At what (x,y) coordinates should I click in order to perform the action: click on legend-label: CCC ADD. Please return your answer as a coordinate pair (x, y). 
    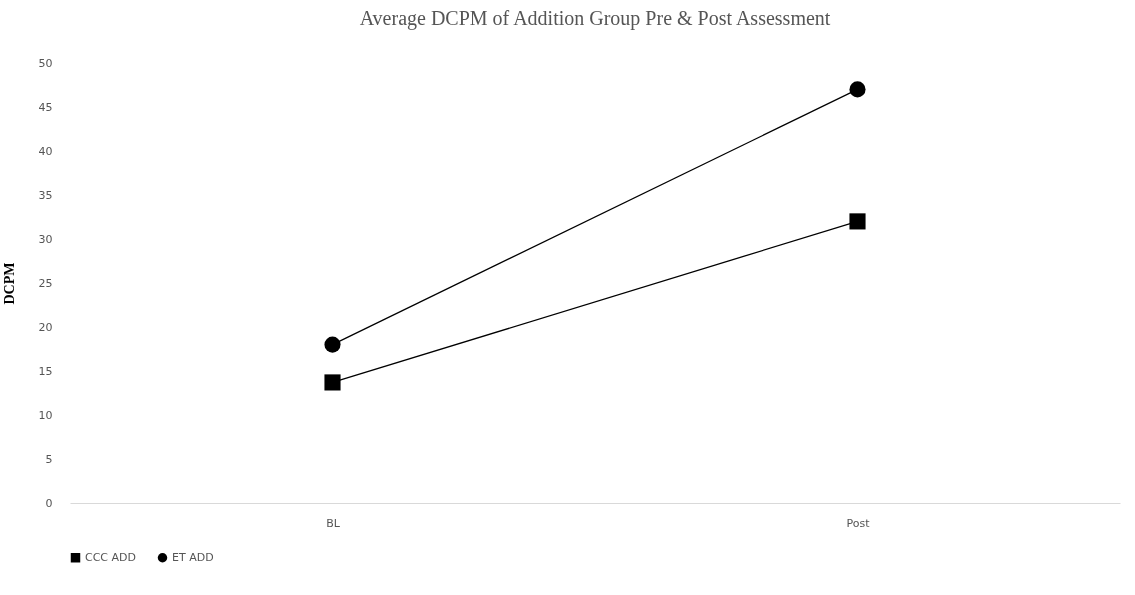
    Looking at the image, I should click on (111, 557).